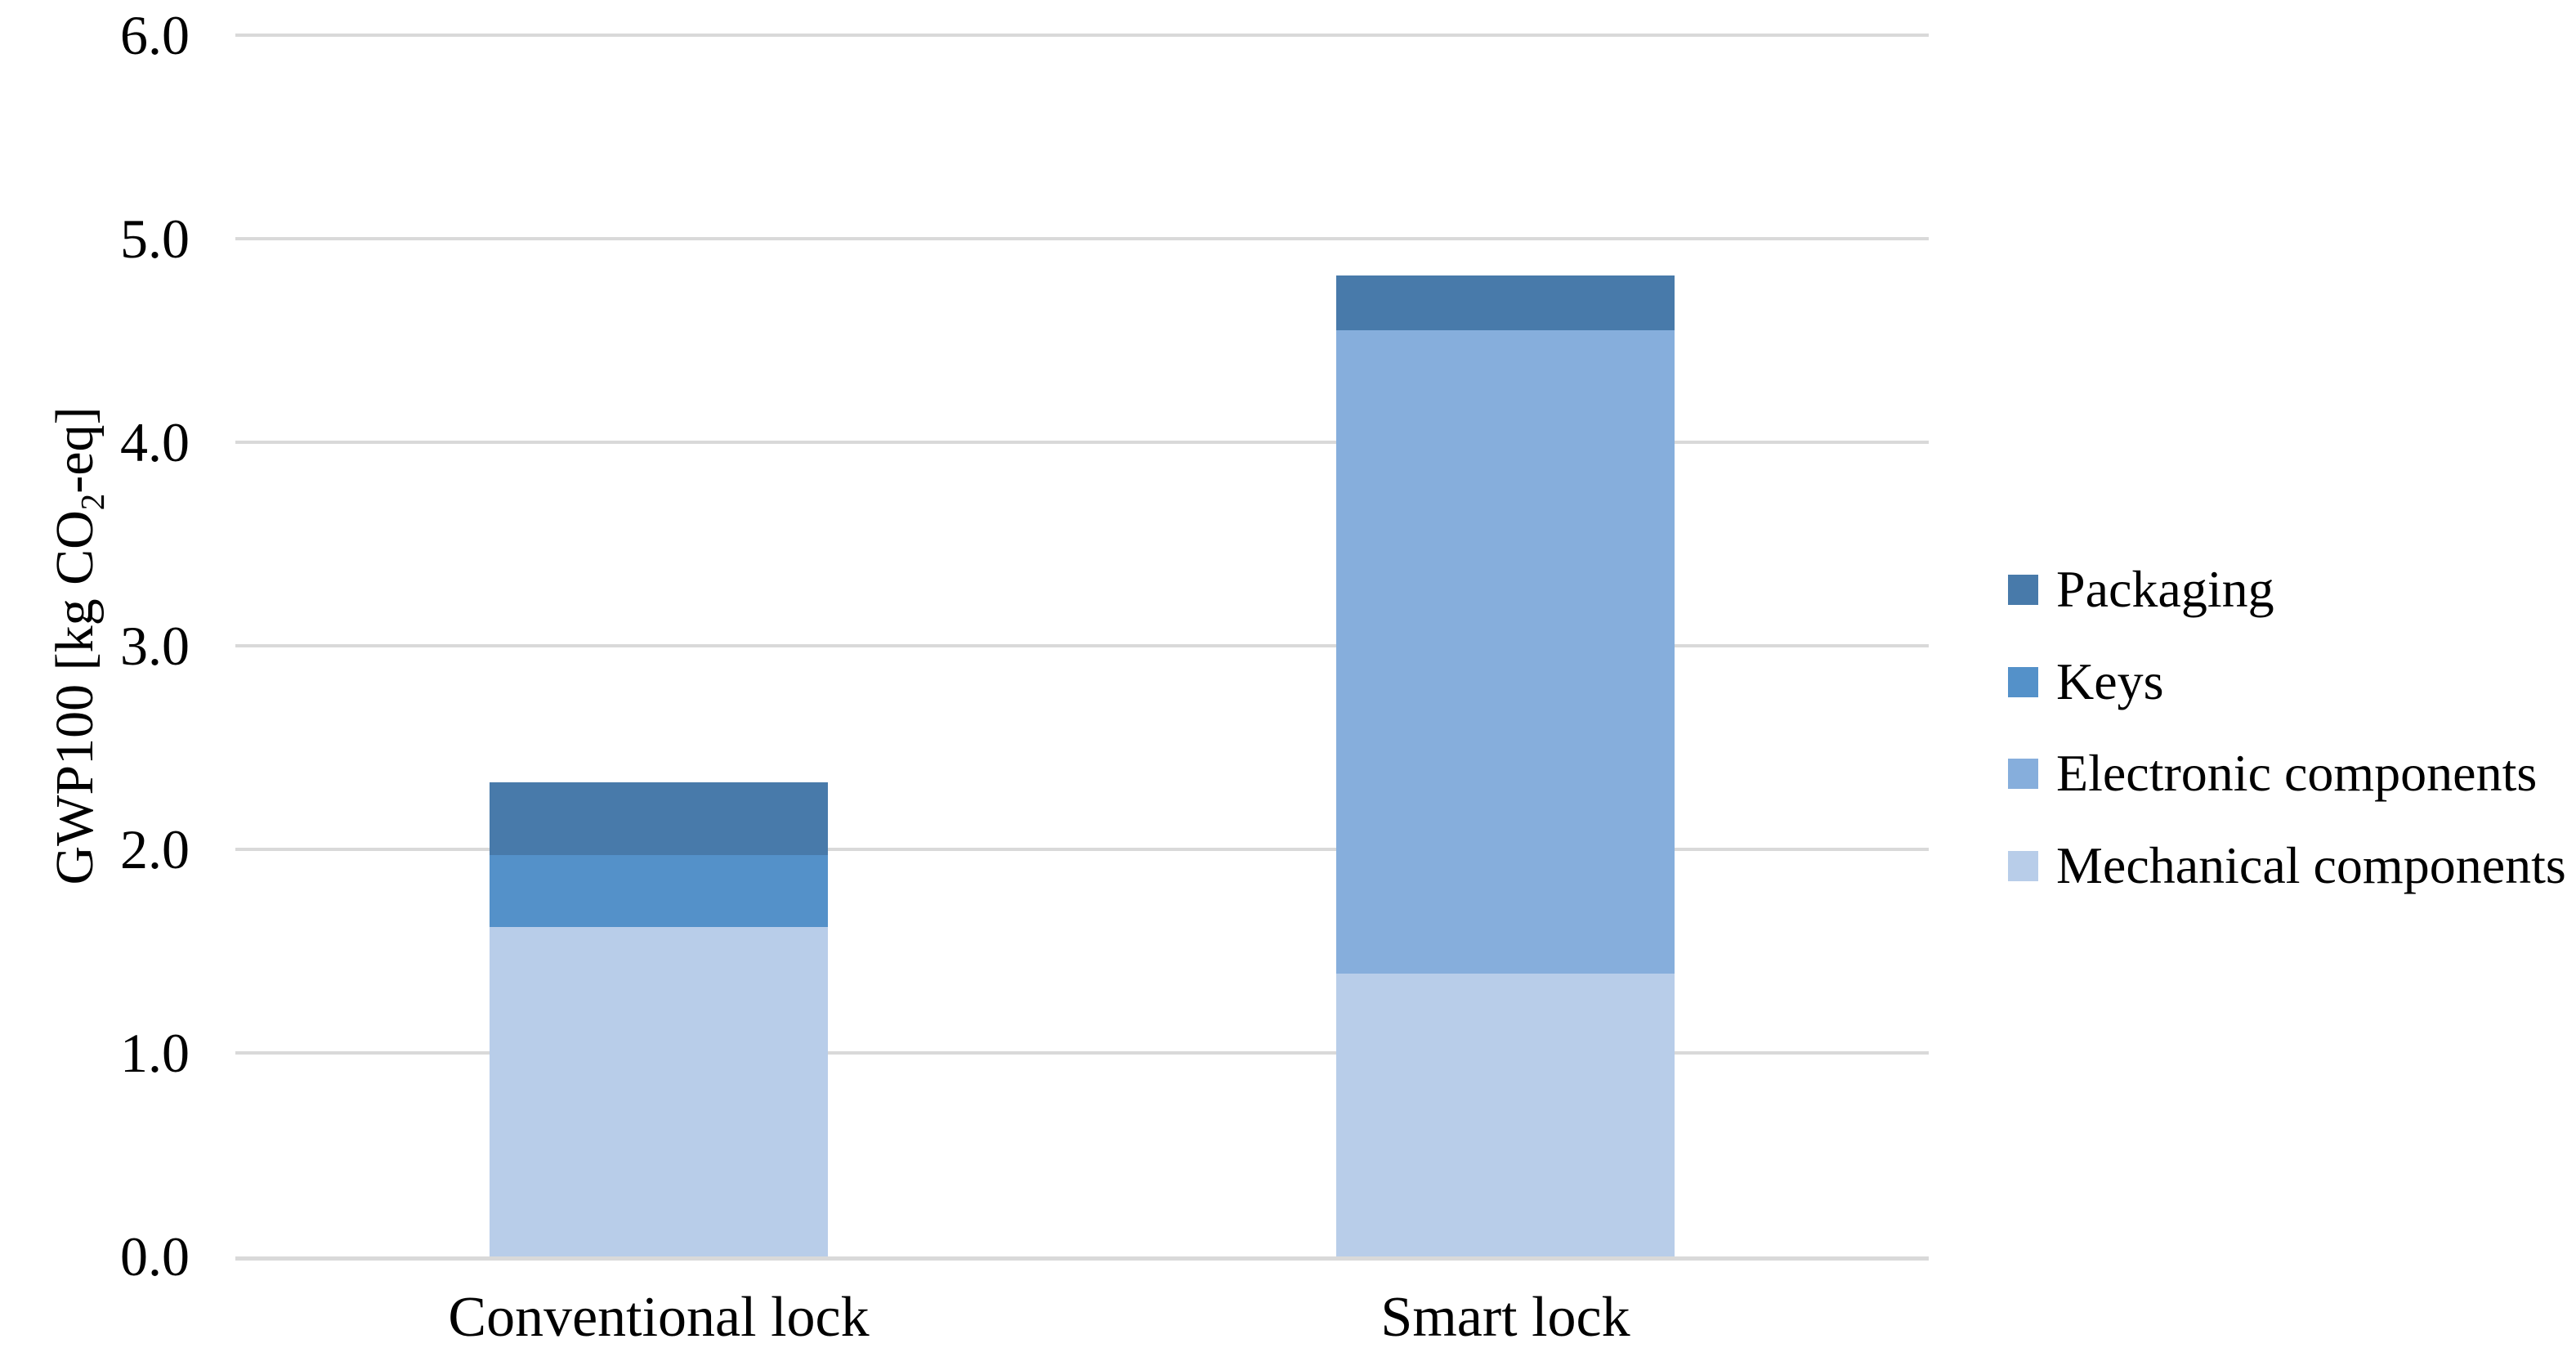 The height and width of the screenshot is (1357, 2576). What do you see at coordinates (2023, 681) in the screenshot?
I see `legend-swatch-keys` at bounding box center [2023, 681].